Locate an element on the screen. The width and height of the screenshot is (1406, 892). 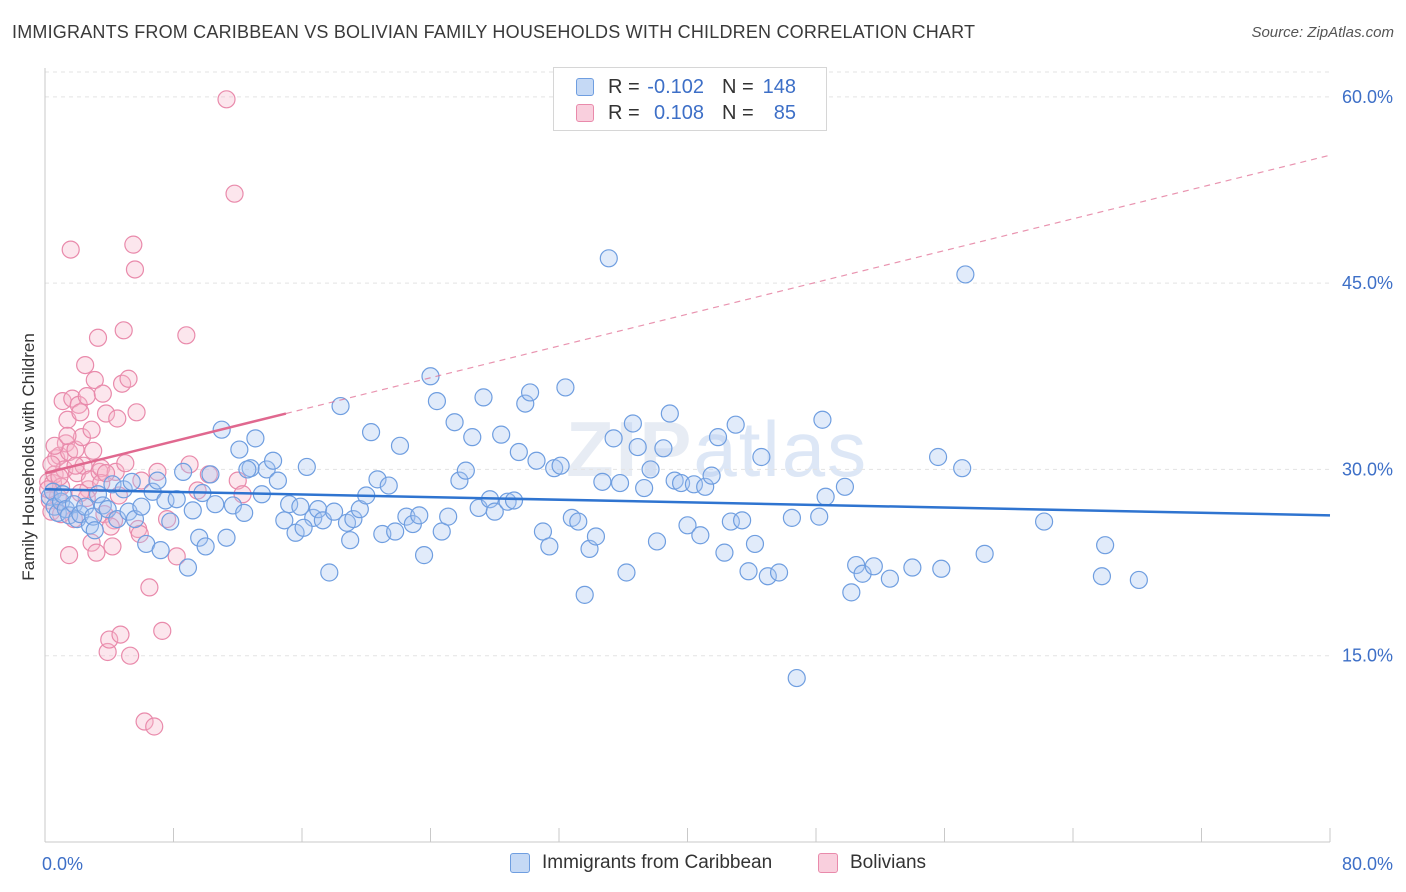
legend-n-value: 85 is located at coordinates (784, 112).